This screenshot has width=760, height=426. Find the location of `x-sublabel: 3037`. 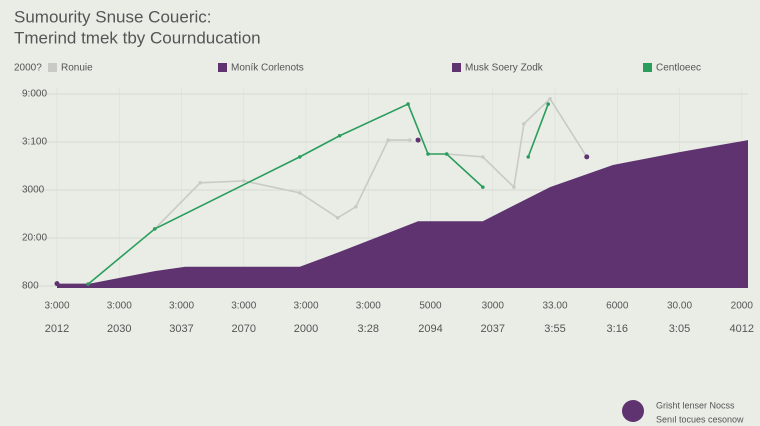

x-sublabel: 3037 is located at coordinates (181, 329).